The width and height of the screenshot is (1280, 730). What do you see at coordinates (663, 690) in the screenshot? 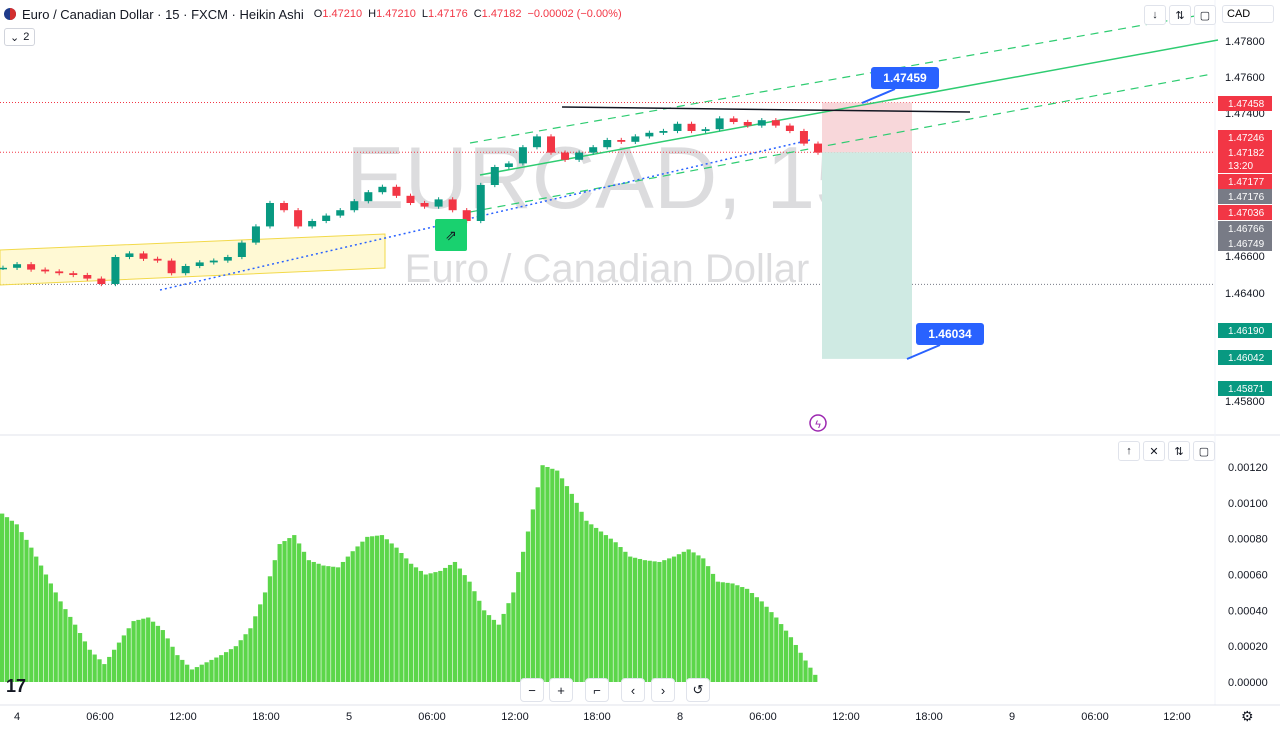
I see `scroll-right-button: ›` at bounding box center [663, 690].